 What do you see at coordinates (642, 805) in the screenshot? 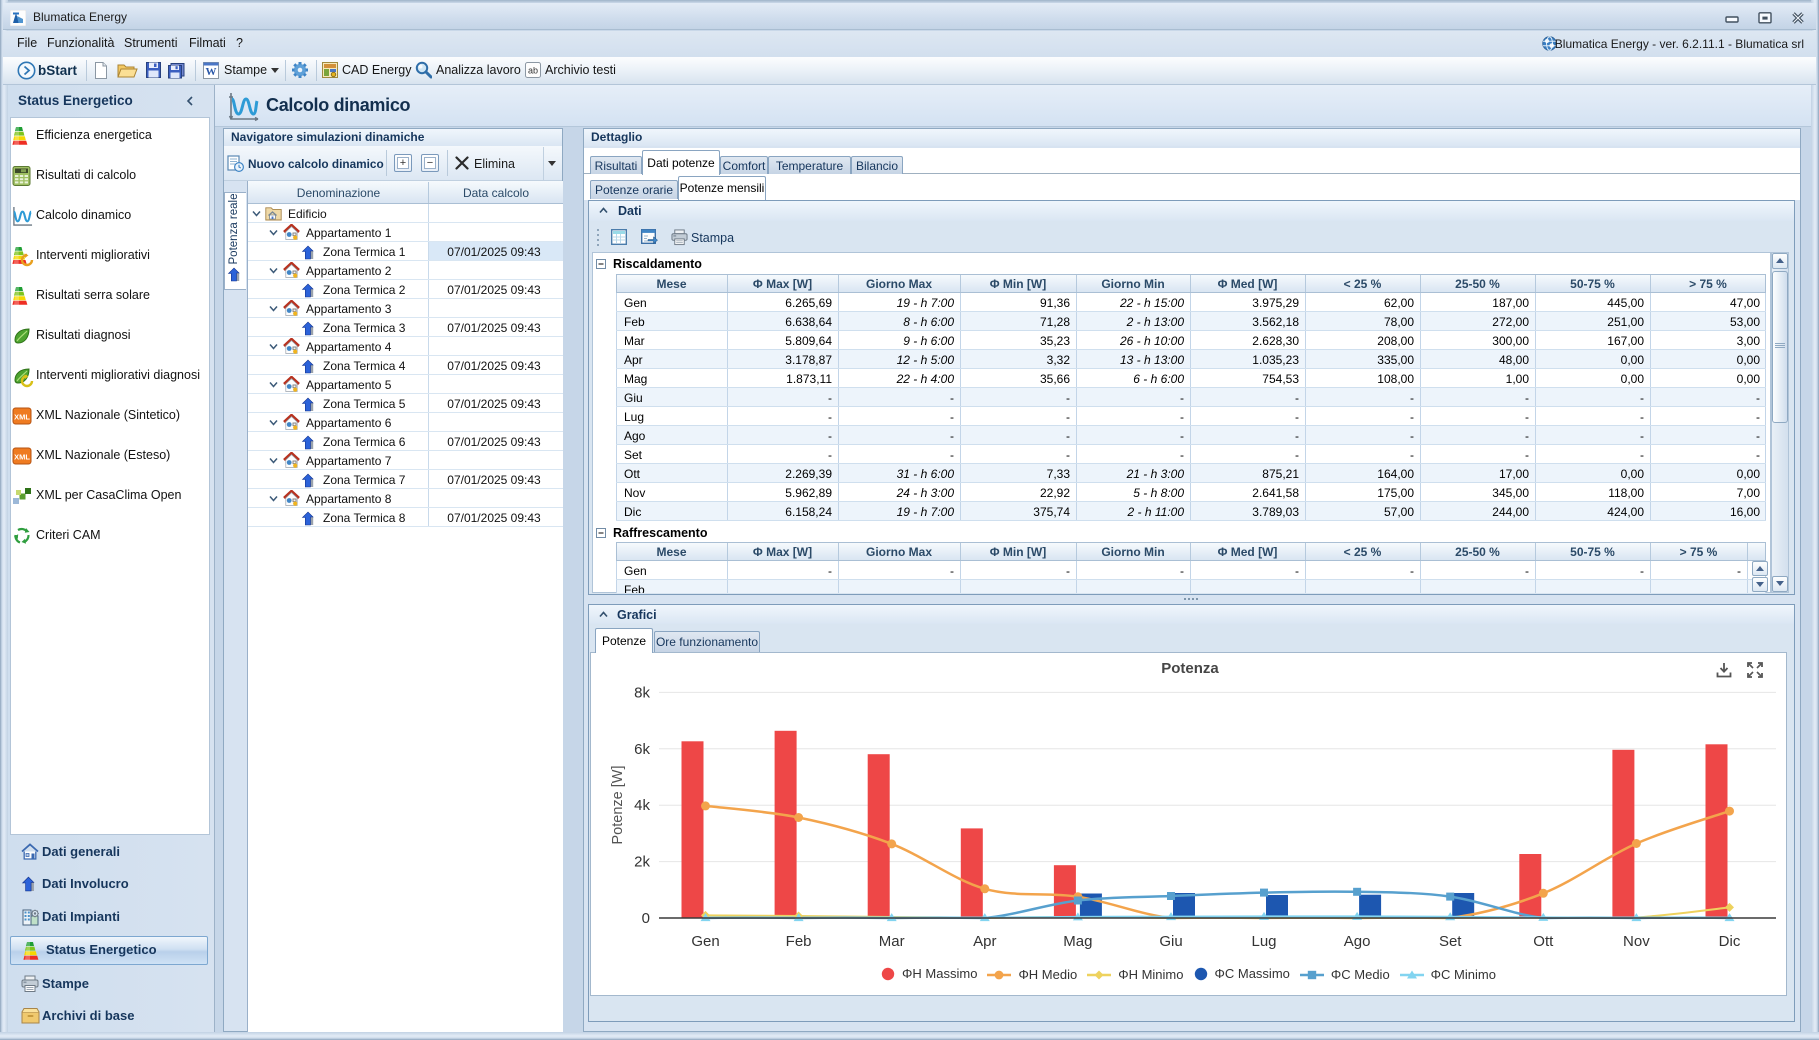
I see `svg-text: 4k` at bounding box center [642, 805].